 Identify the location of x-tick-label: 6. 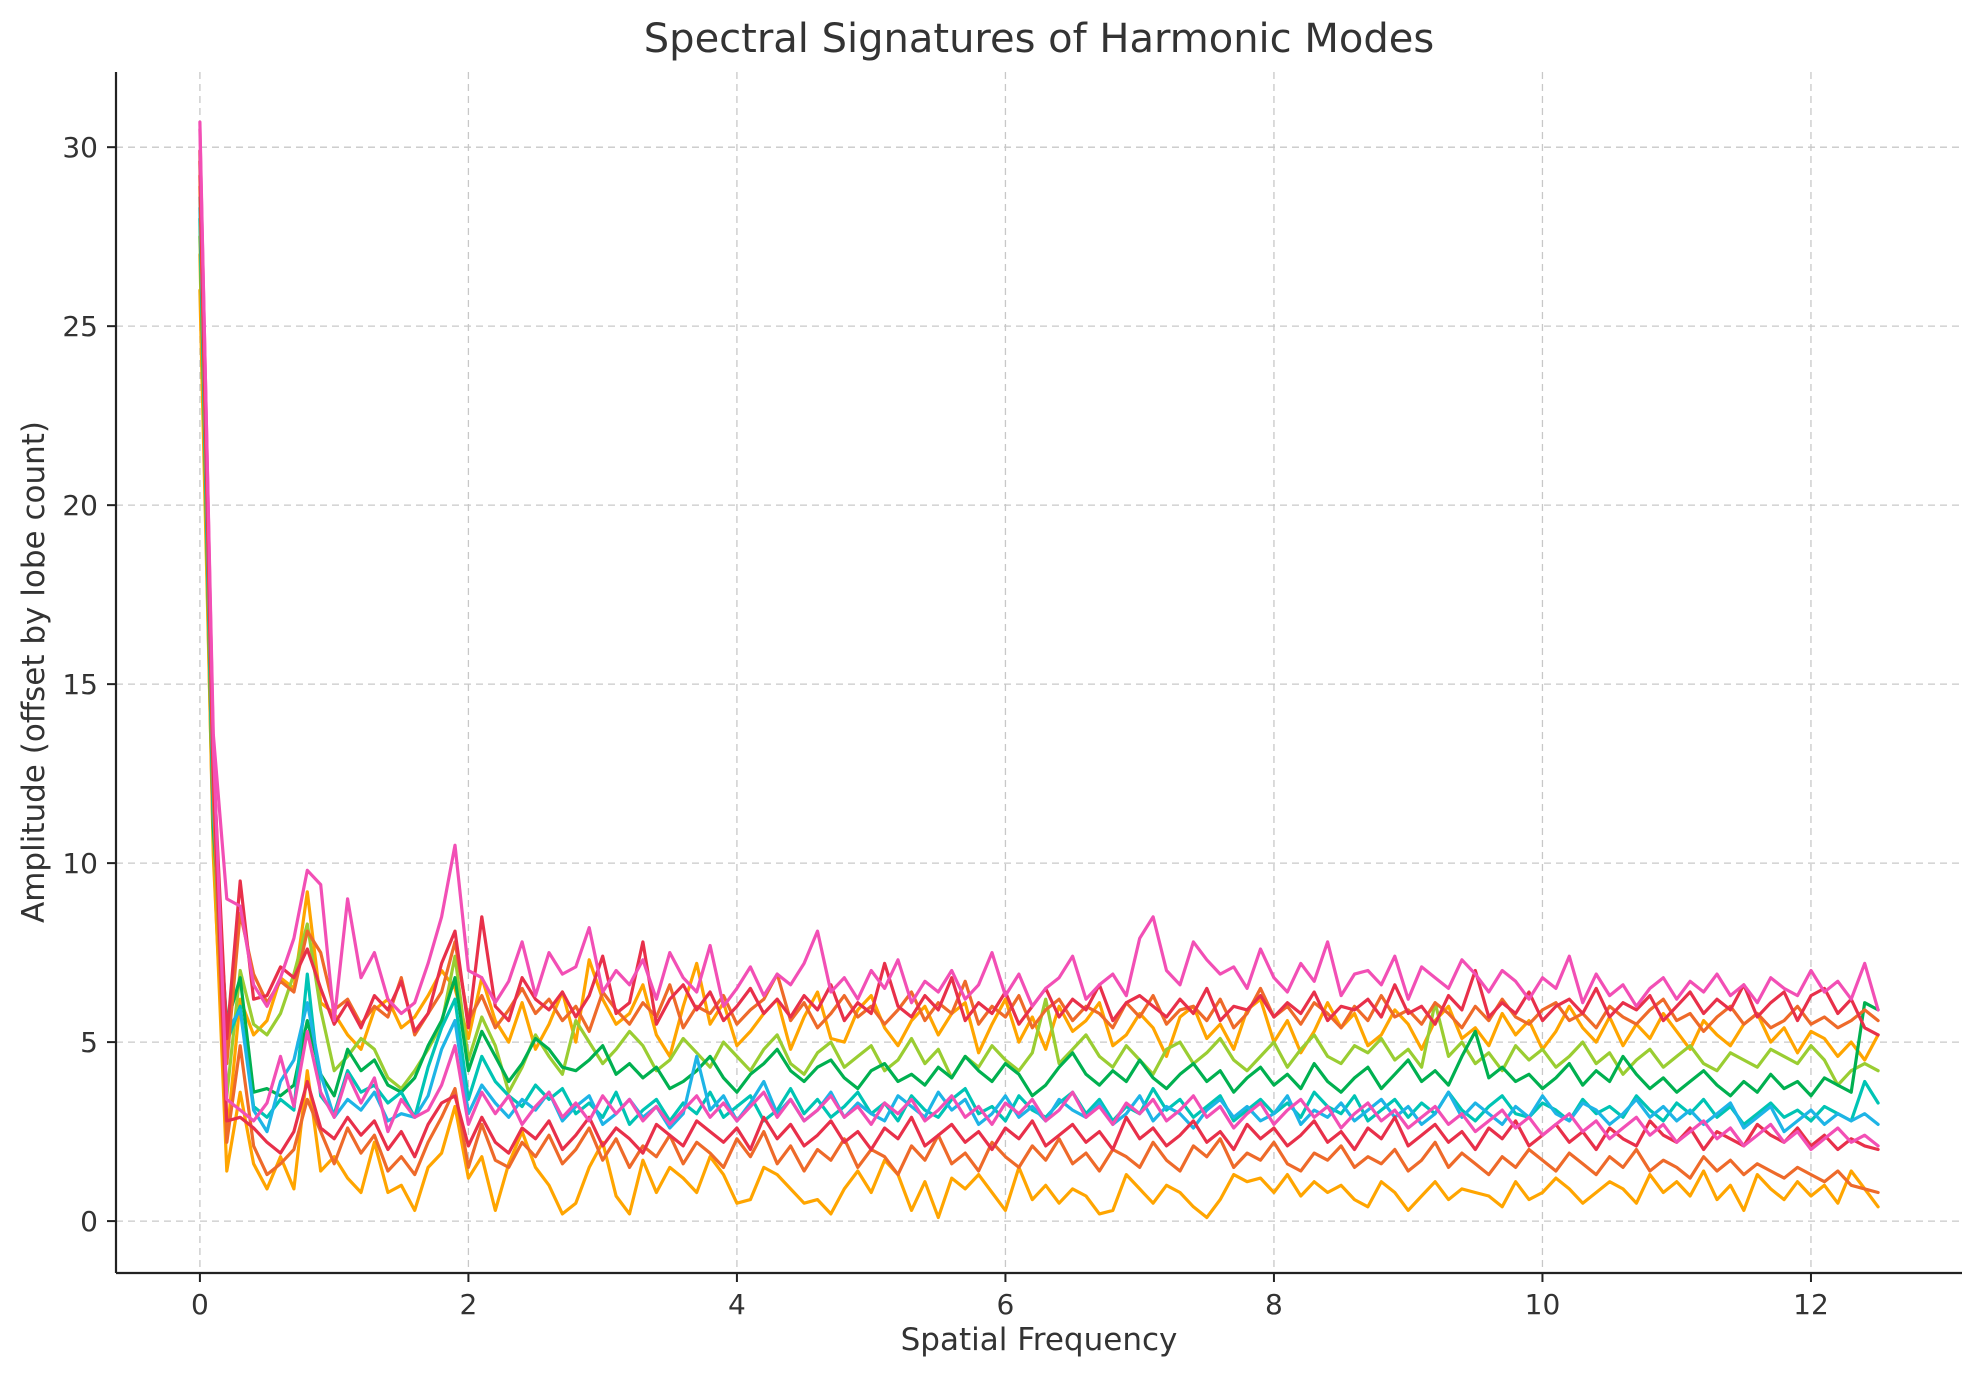
(1006, 1304).